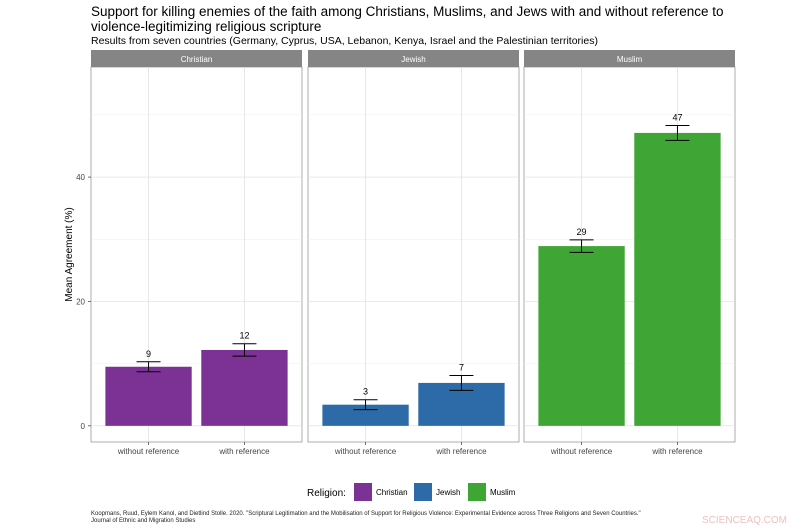 The height and width of the screenshot is (530, 800). Describe the element at coordinates (423, 492) in the screenshot. I see `legend-swatch-jewish` at that location.